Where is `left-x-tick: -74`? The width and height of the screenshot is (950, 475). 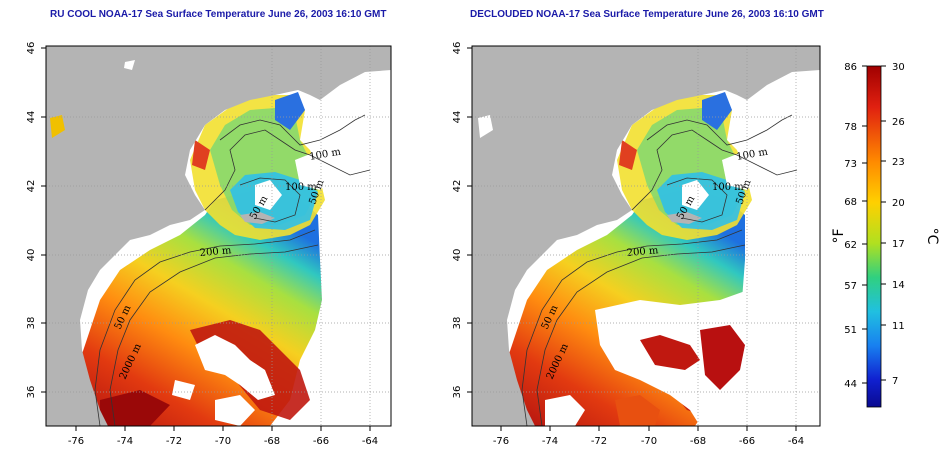 left-x-tick: -74 is located at coordinates (125, 441).